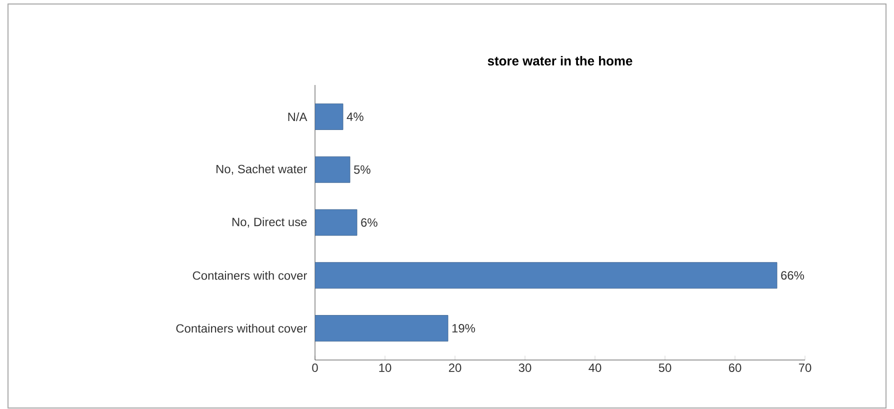 The width and height of the screenshot is (894, 409). I want to click on y-tick-label: N/A, so click(298, 117).